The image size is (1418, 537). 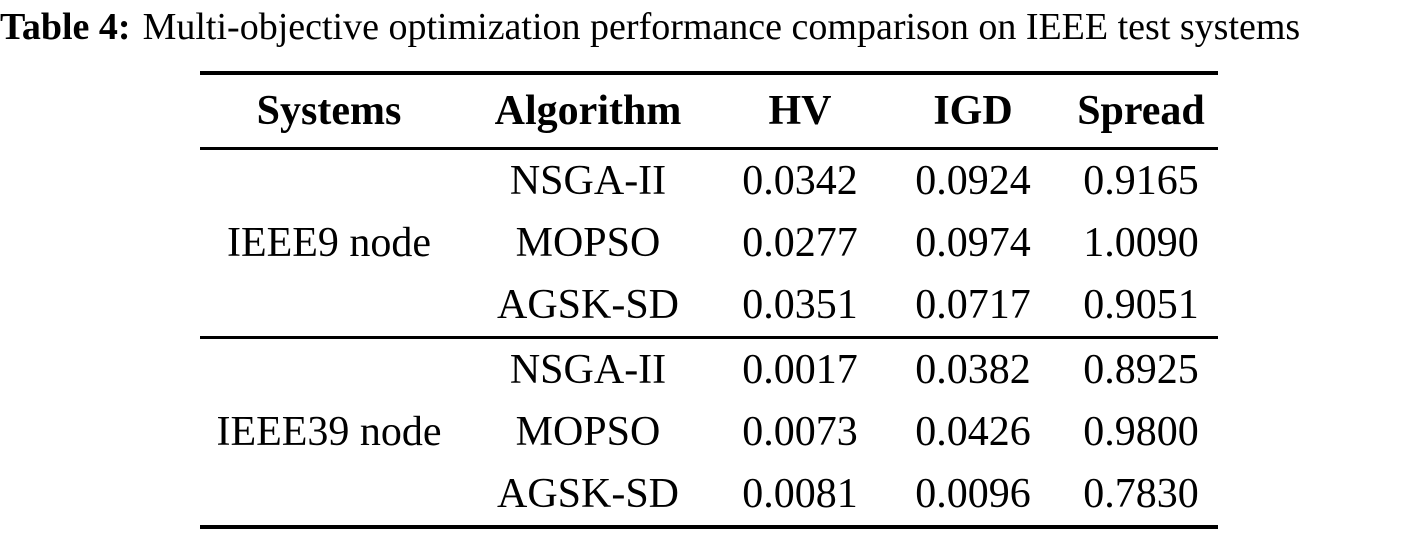 What do you see at coordinates (329, 111) in the screenshot?
I see `header-cell-systems: Systems` at bounding box center [329, 111].